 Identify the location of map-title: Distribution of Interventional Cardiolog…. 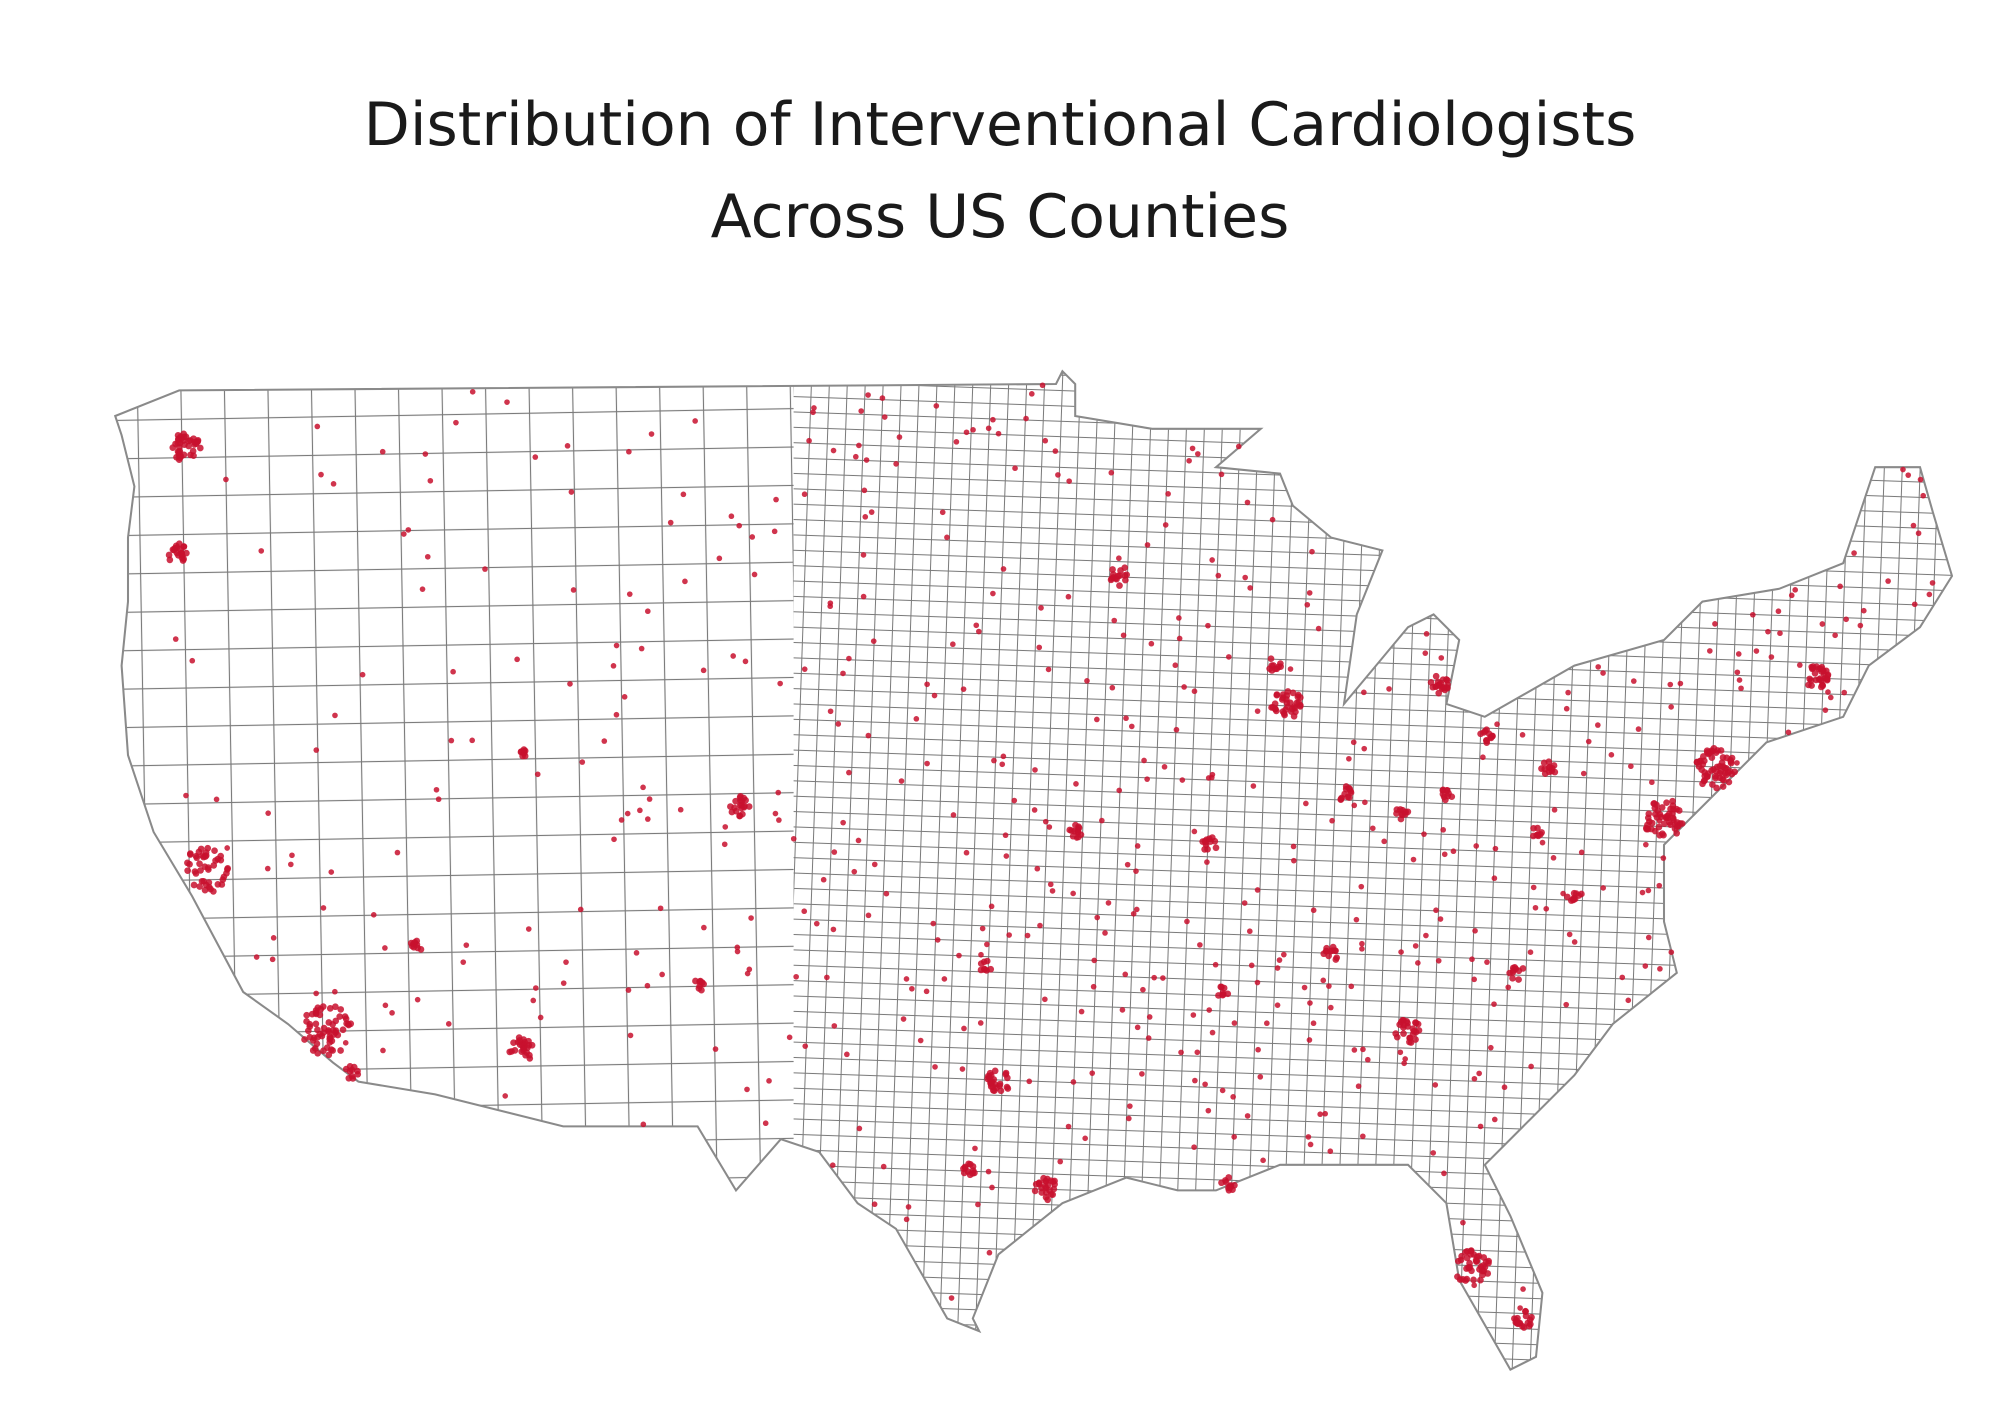
(1000, 125).